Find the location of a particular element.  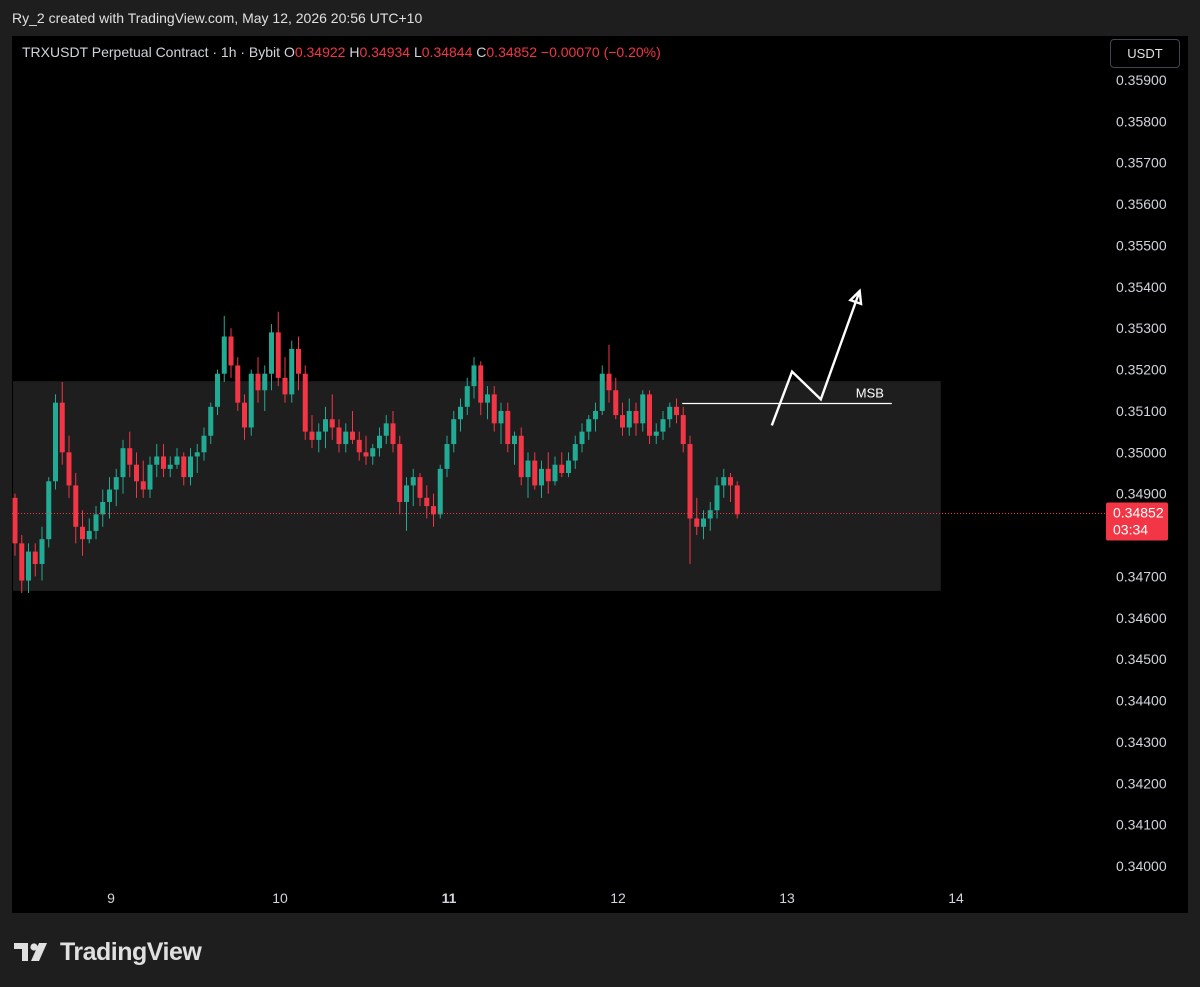

tradingview-logo: TradingView is located at coordinates (108, 952).